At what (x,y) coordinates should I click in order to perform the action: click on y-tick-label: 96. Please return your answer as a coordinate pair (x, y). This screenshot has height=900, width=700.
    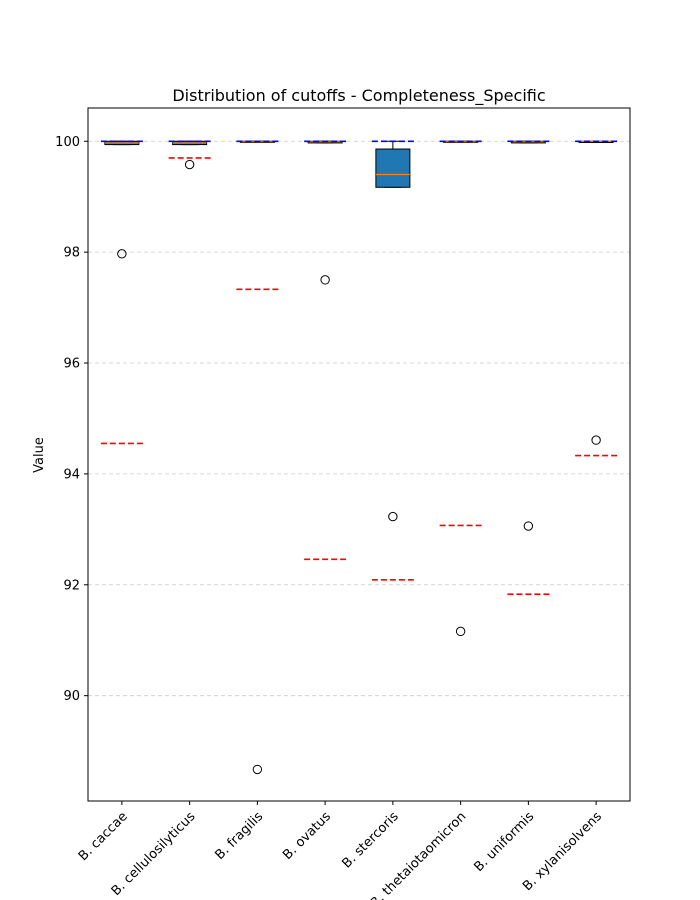
    Looking at the image, I should click on (71, 364).